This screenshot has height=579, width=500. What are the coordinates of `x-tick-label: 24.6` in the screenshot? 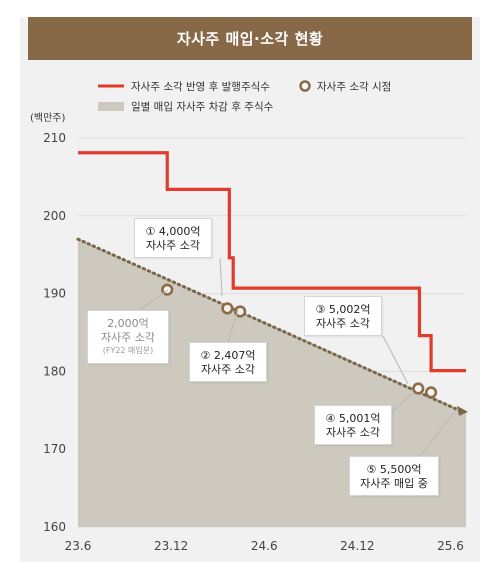 It's located at (264, 546).